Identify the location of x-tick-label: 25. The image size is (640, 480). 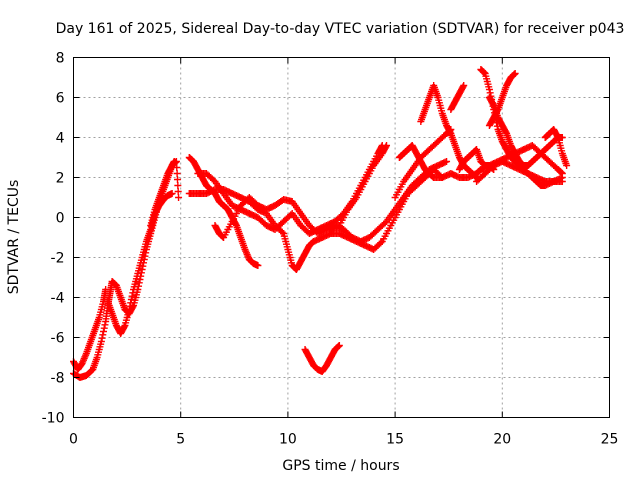
(610, 440).